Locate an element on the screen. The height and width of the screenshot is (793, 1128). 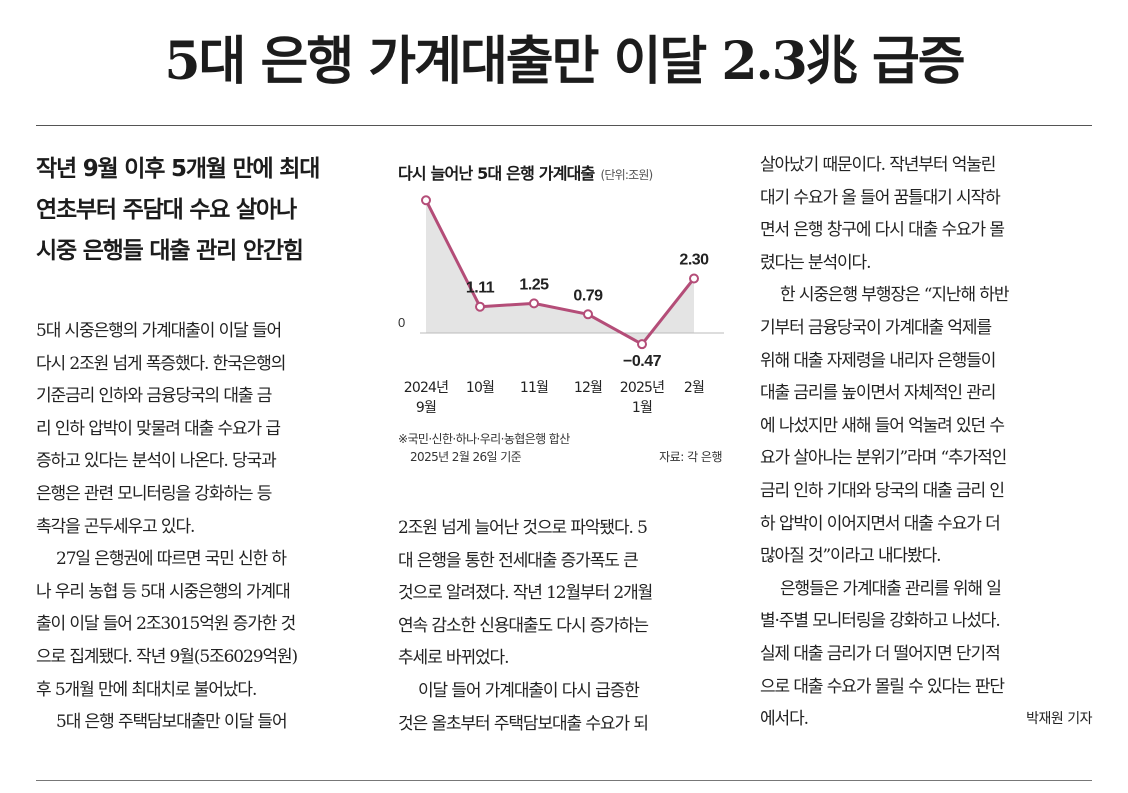
article-line: 추세로 바뀌었다. is located at coordinates (453, 658).